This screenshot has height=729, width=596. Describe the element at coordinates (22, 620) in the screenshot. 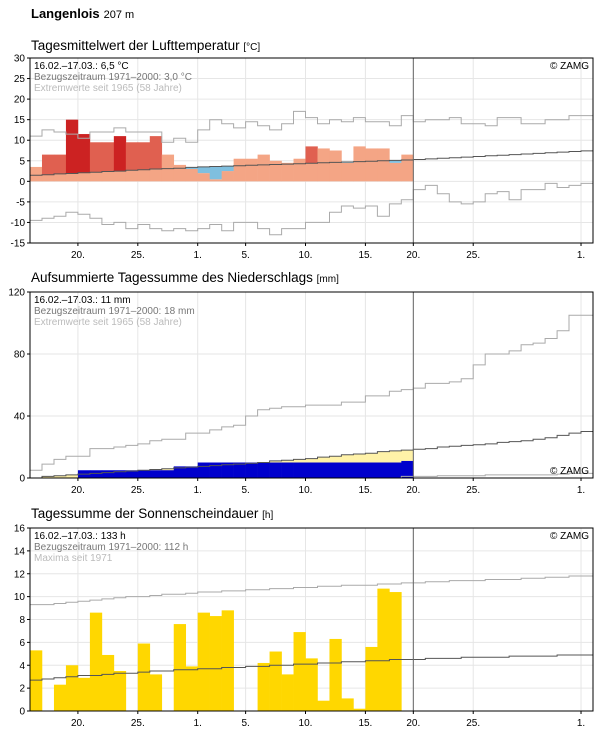

I see `y-tick-label: 8` at that location.